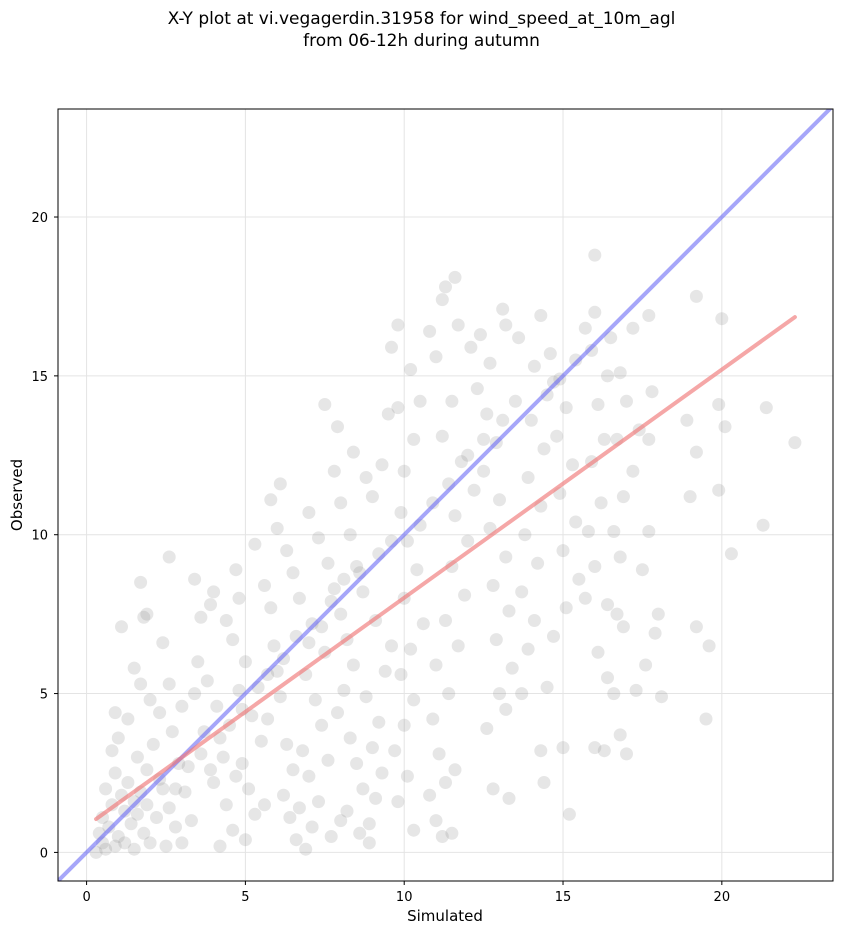 The width and height of the screenshot is (843, 934). Describe the element at coordinates (86, 897) in the screenshot. I see `x-tick-label: 0` at that location.